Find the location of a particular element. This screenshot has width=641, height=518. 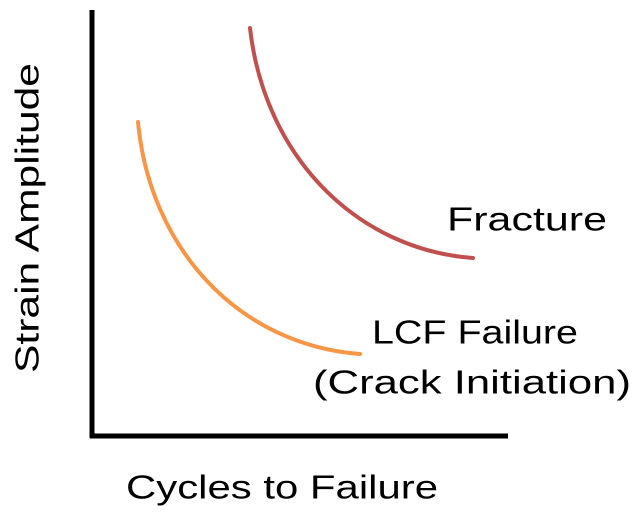

y-axis-label: Strain Amplitude is located at coordinates (27, 218).